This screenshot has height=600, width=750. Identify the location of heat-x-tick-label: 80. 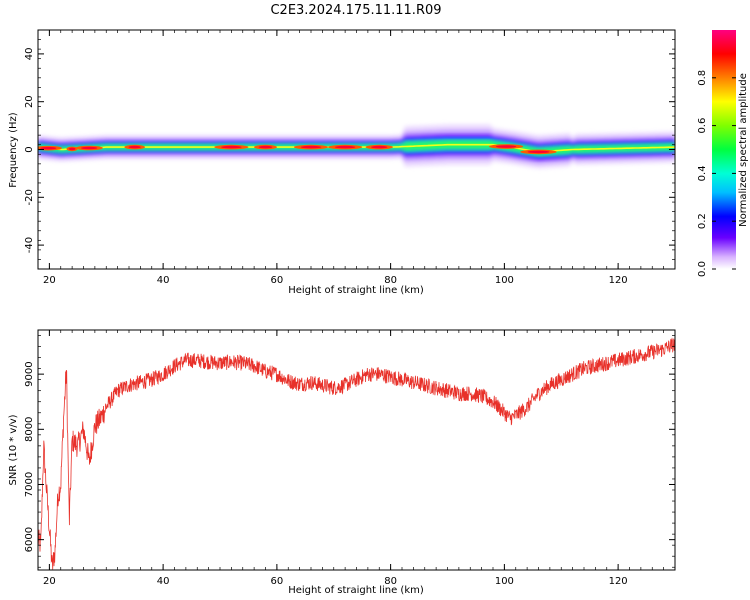
(390, 280).